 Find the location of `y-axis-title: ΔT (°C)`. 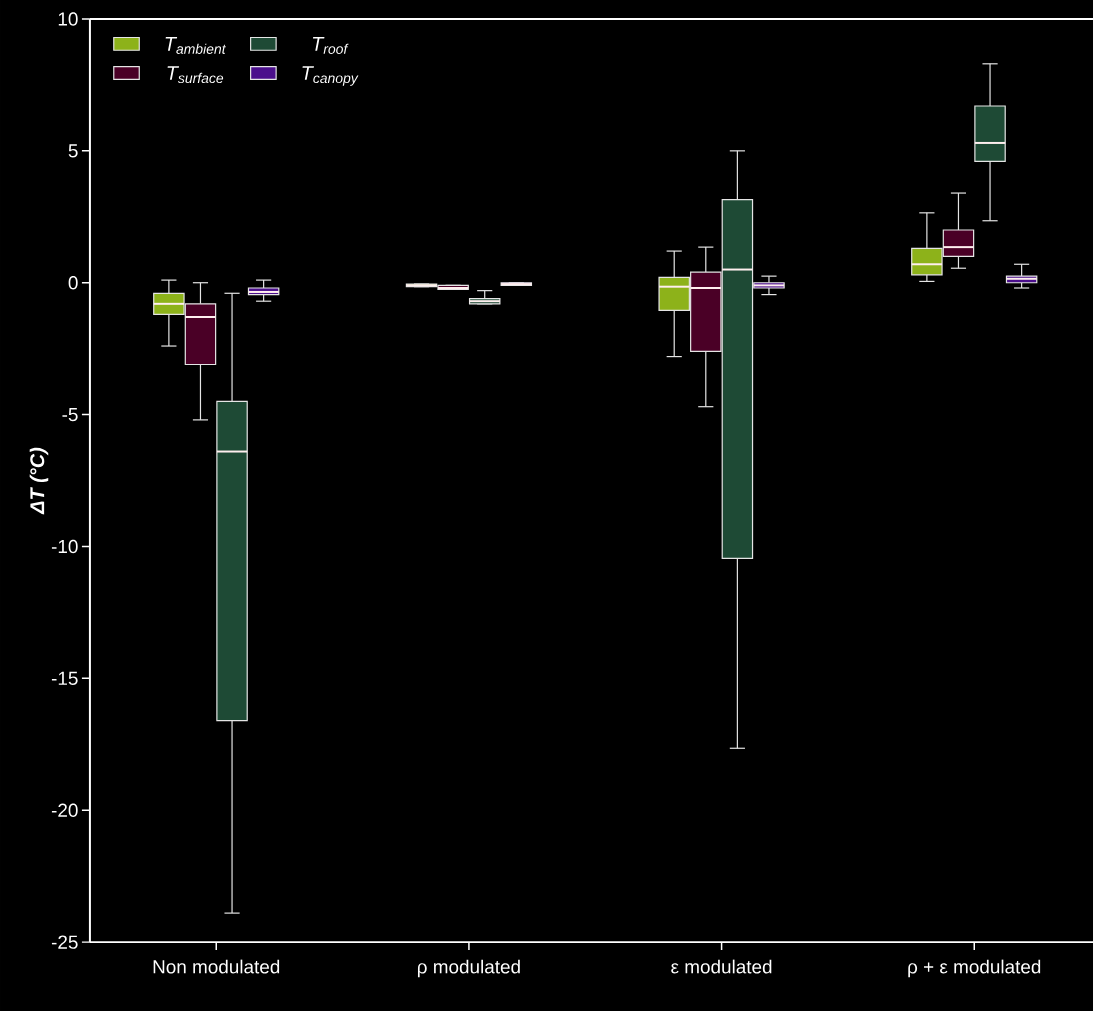

y-axis-title: ΔT (°C) is located at coordinates (39, 481).